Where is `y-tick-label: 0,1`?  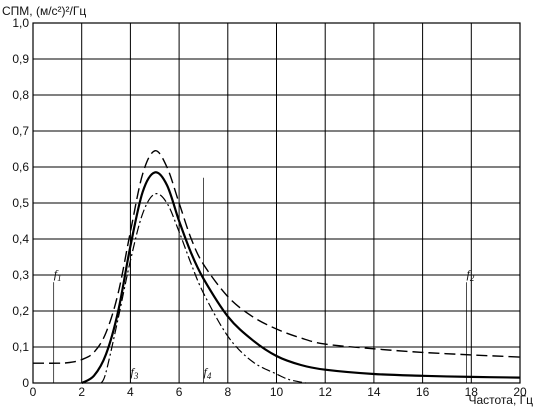
y-tick-label: 0,1 is located at coordinates (20, 347).